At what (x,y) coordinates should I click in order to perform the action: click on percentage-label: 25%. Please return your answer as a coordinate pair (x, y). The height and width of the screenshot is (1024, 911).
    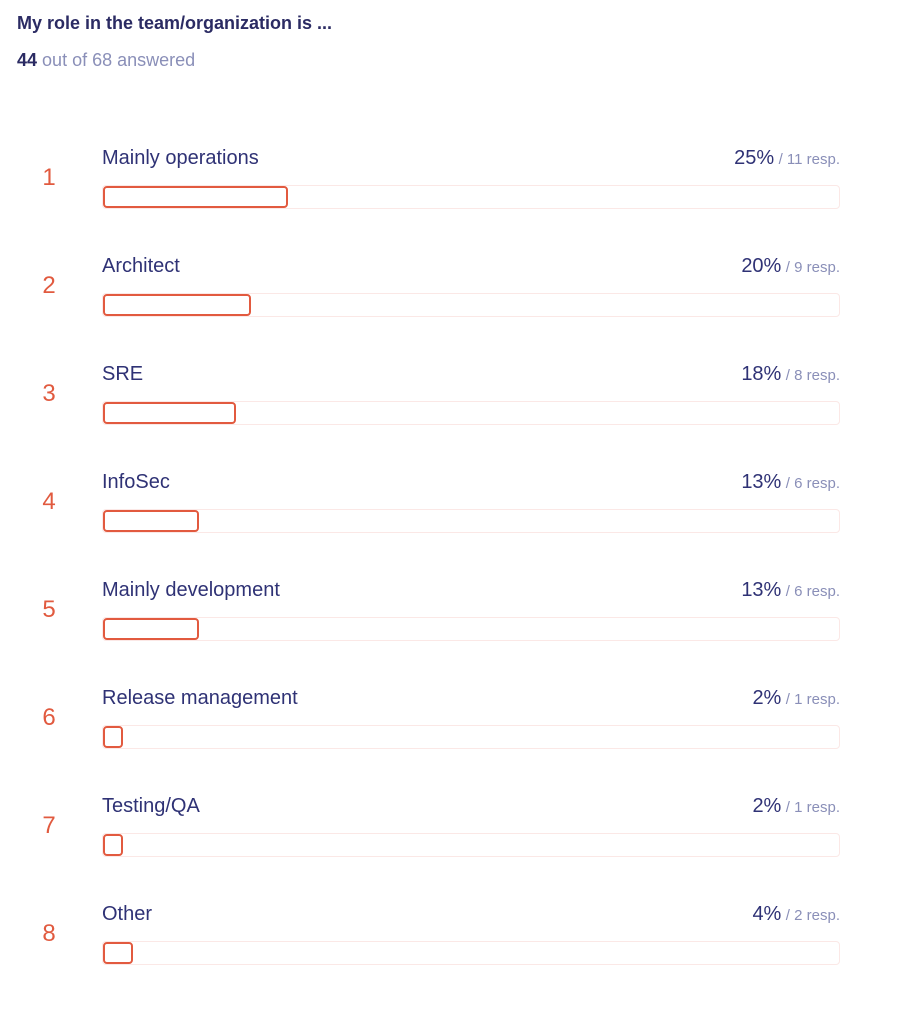
    Looking at the image, I should click on (754, 158).